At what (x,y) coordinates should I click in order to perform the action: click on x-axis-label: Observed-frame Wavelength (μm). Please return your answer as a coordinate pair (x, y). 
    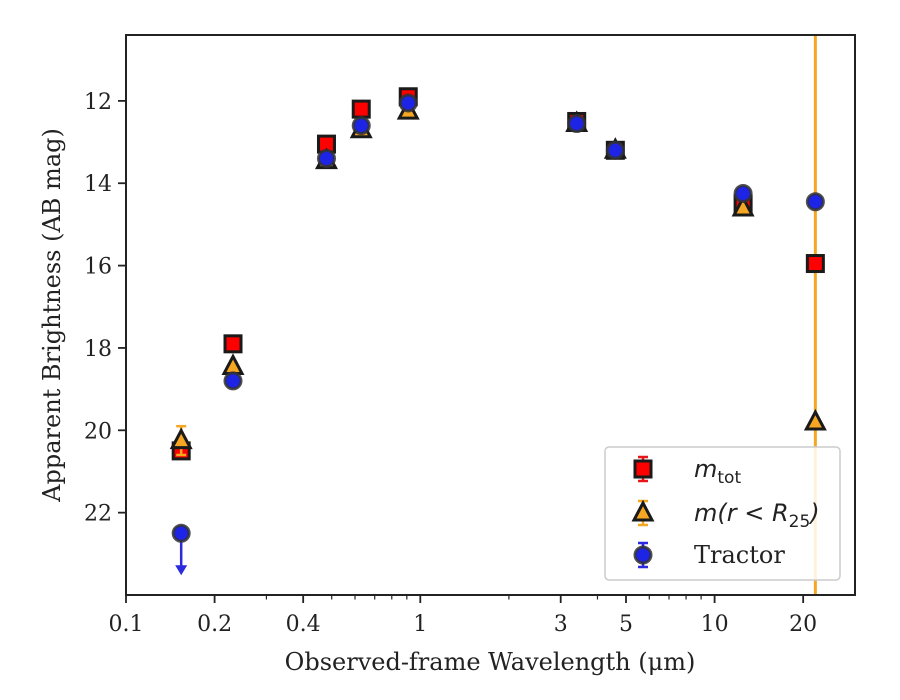
    Looking at the image, I should click on (490, 662).